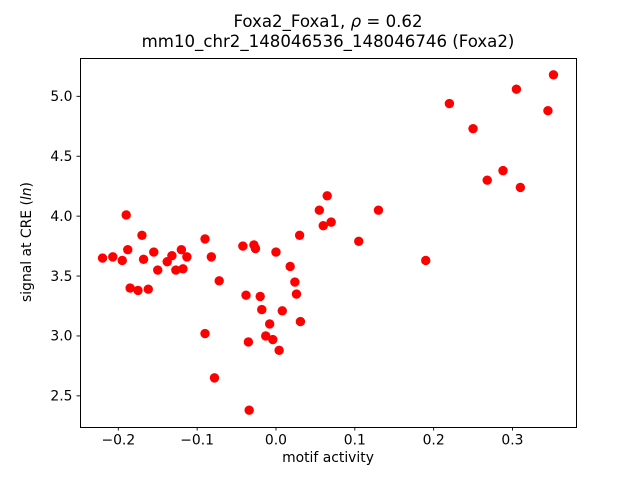 This screenshot has height=480, width=640. What do you see at coordinates (512, 441) in the screenshot?
I see `x-tick-label: 0.3` at bounding box center [512, 441].